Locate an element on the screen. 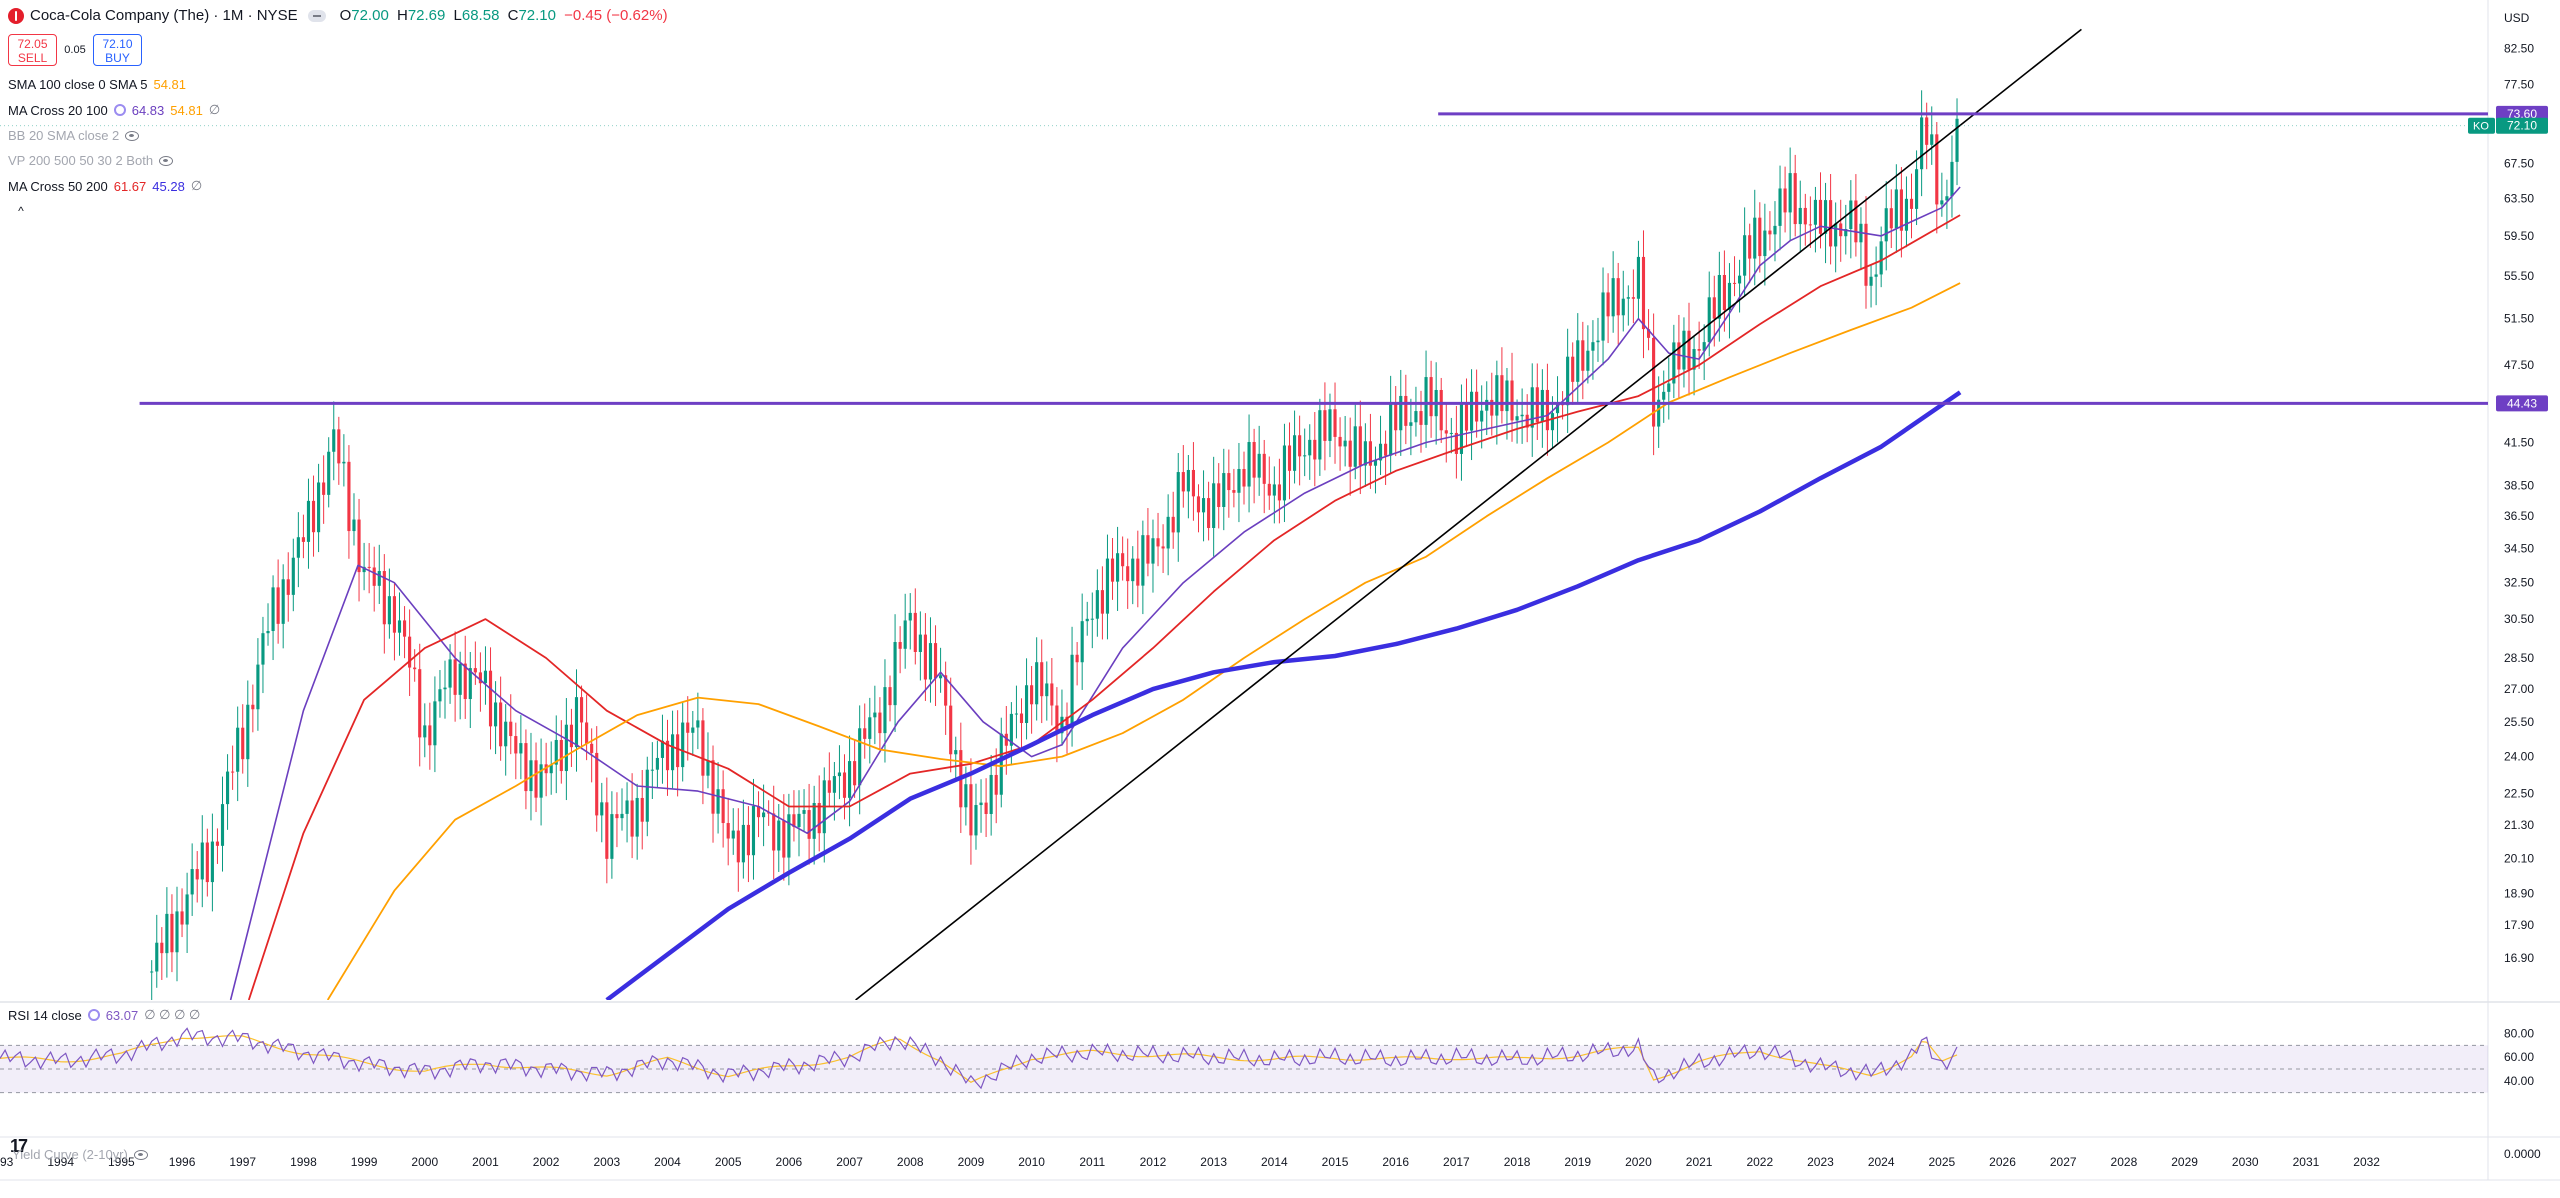 The image size is (2560, 1198). collapse-legend-chevron-icon: ^ is located at coordinates (21, 211).